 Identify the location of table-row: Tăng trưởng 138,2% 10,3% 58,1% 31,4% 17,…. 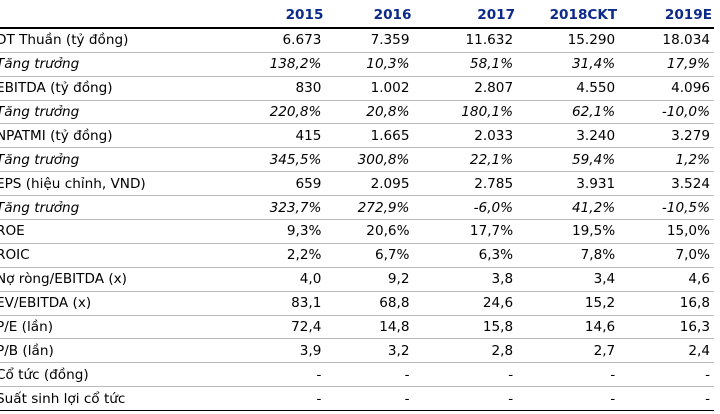
(357, 64).